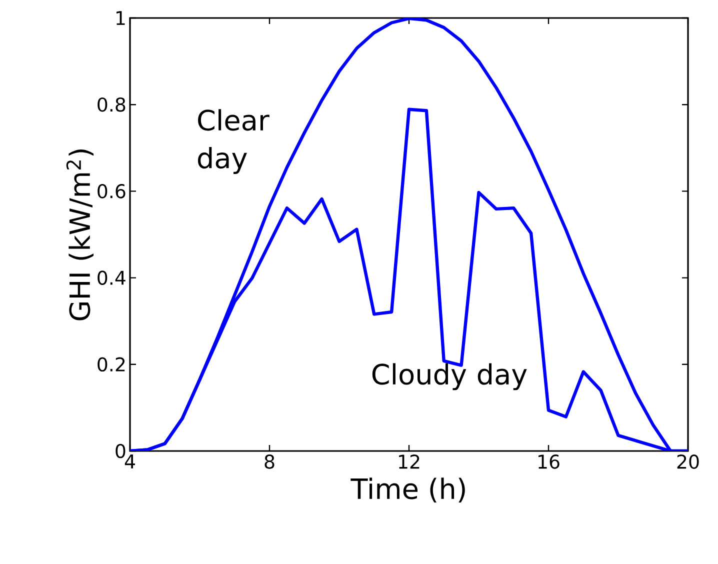 The width and height of the screenshot is (718, 564). Describe the element at coordinates (121, 451) in the screenshot. I see `y-tick-label: 0` at that location.